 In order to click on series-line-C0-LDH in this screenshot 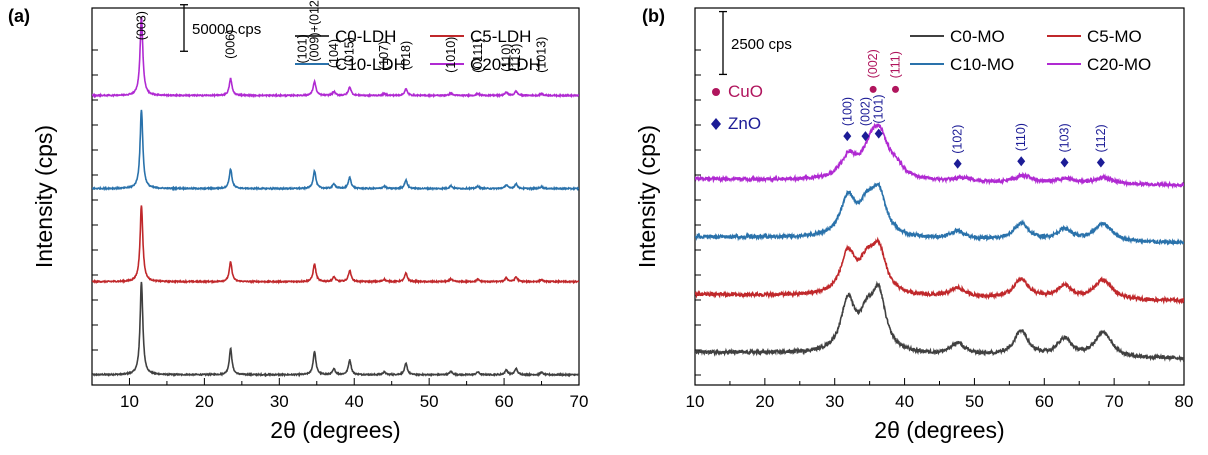, I will do `click(335, 329)`.